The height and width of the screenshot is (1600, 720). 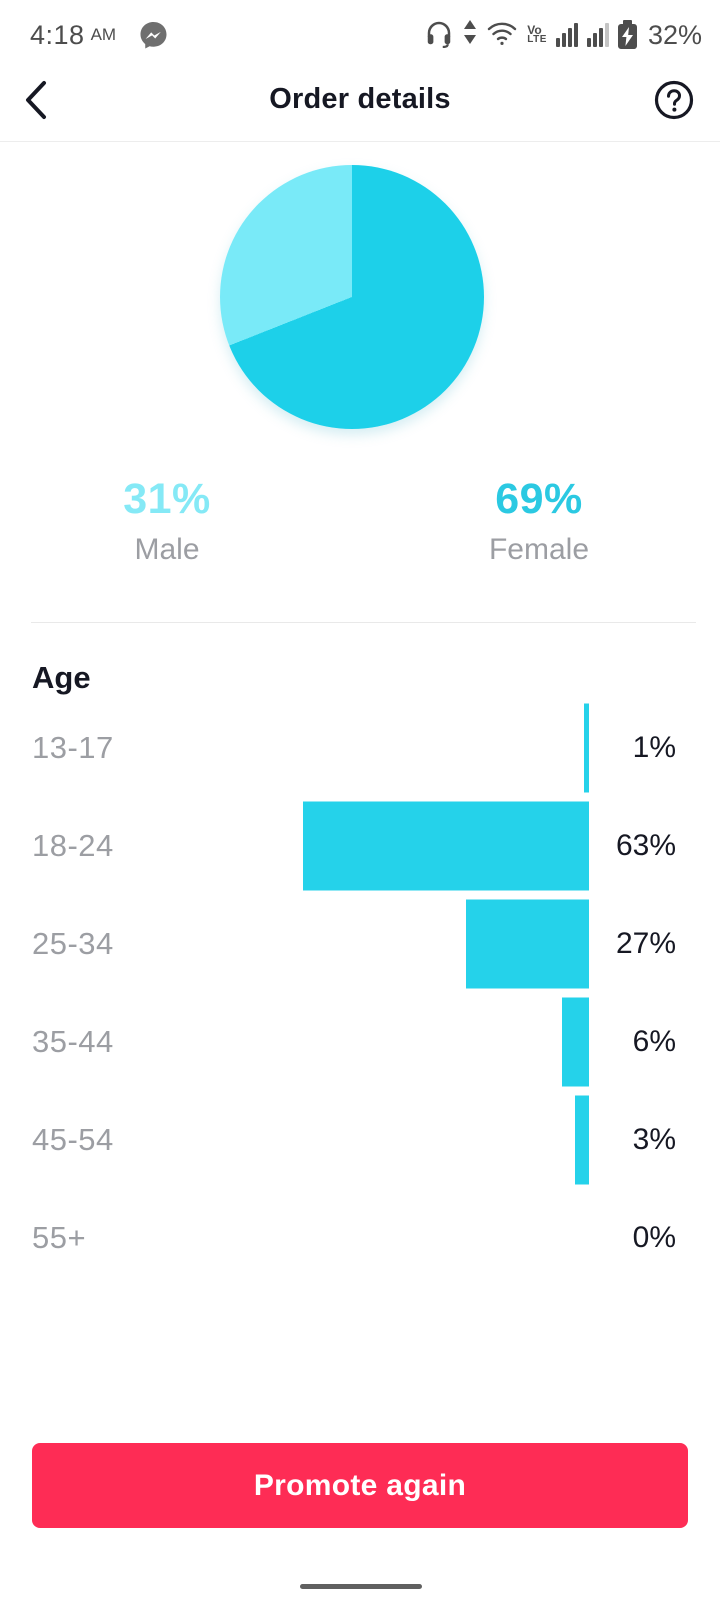 I want to click on age-row: 18-24 63%, so click(x=354, y=846).